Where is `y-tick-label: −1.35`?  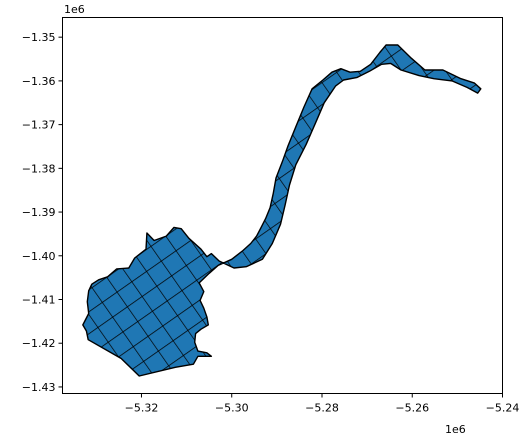 y-tick-label: −1.35 is located at coordinates (39, 37).